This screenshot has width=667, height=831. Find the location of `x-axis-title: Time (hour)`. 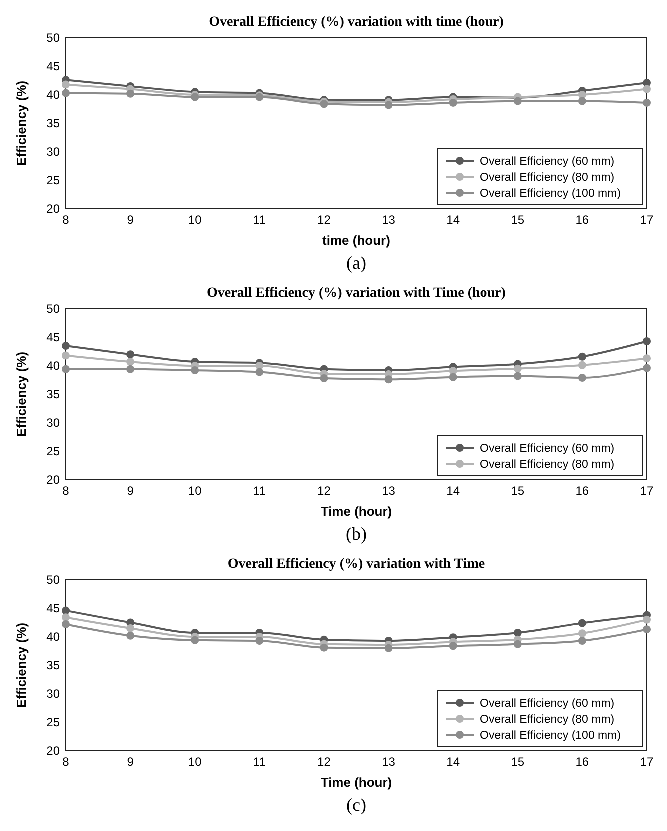

x-axis-title: Time (hour) is located at coordinates (356, 511).